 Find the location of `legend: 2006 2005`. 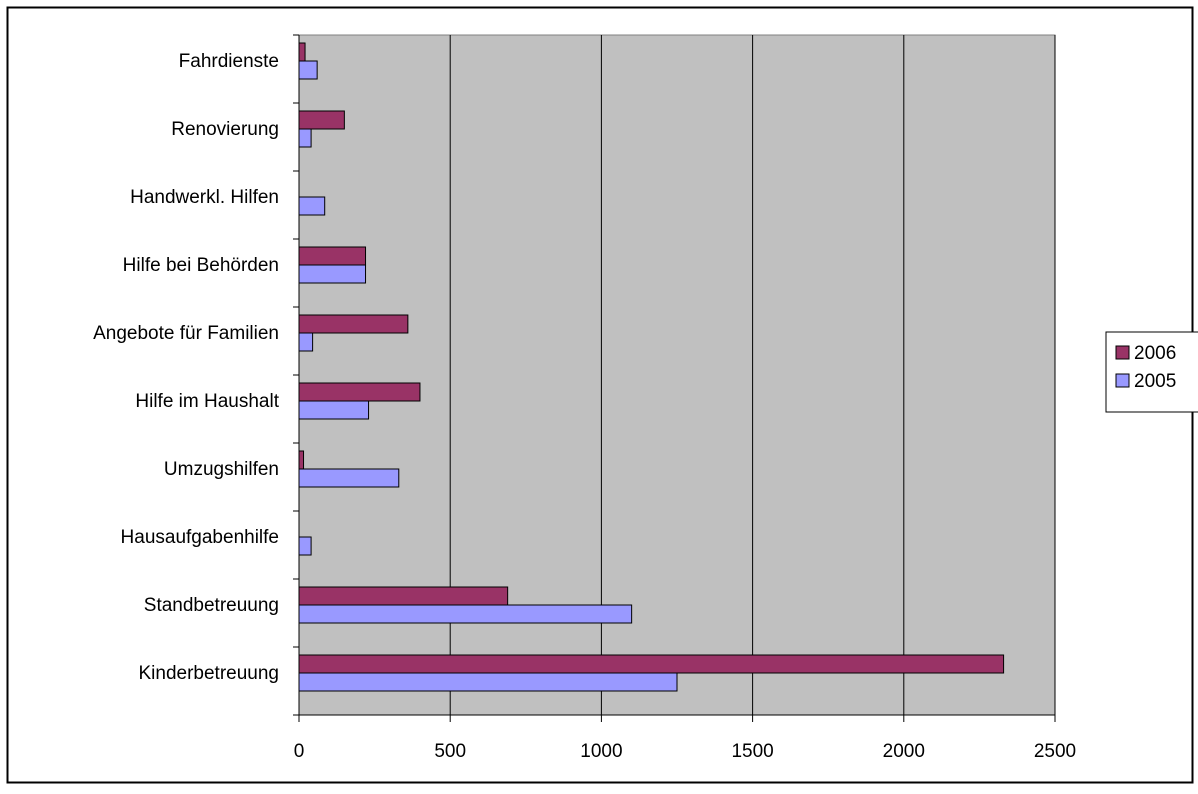

legend: 2006 2005 is located at coordinates (1151, 372).